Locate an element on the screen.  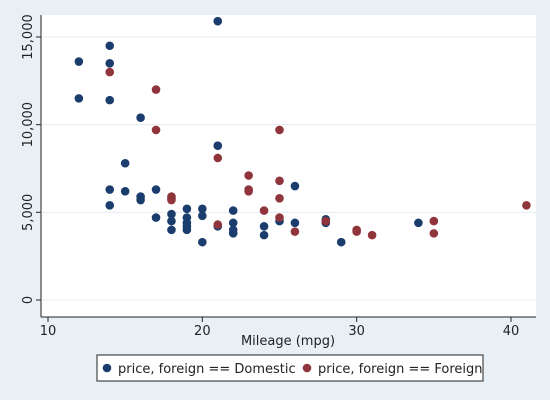
y-tick-label: 10,000 is located at coordinates (28, 124).